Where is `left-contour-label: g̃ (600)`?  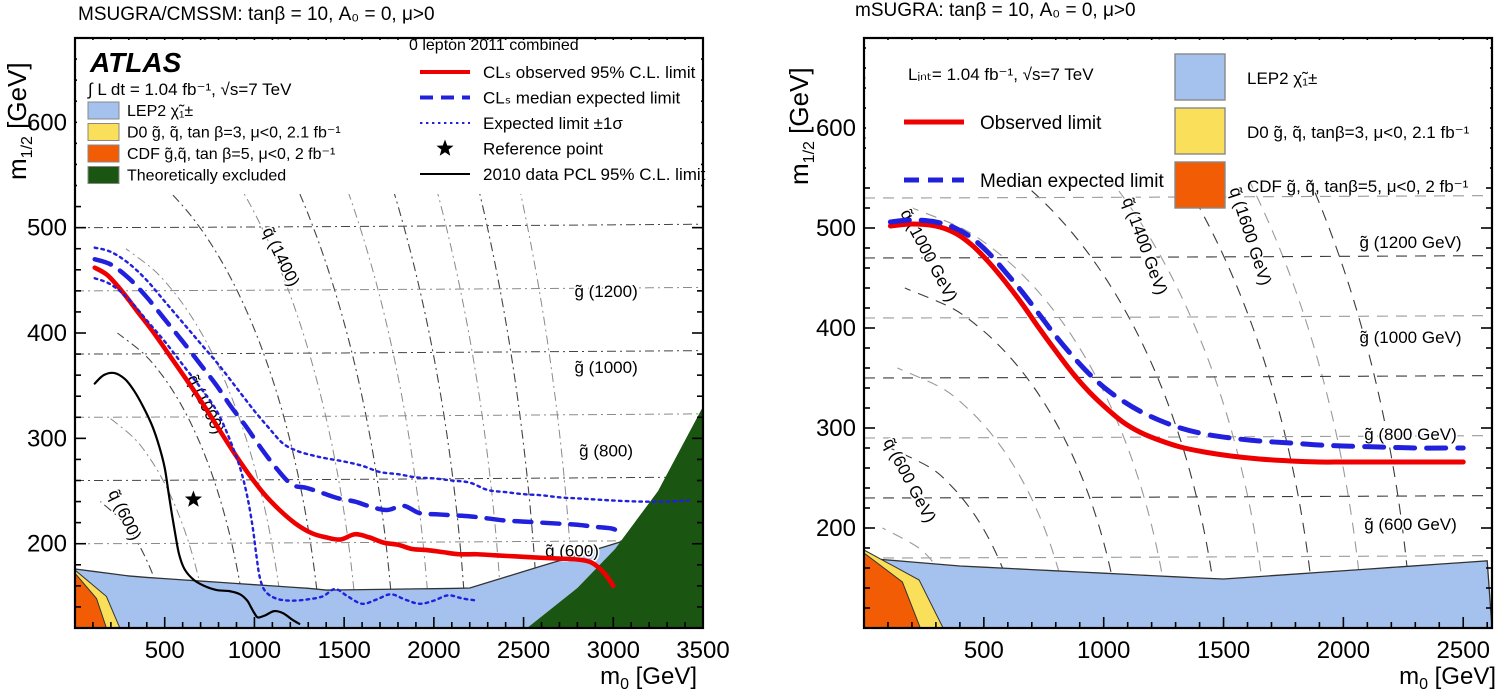
left-contour-label: g̃ (600) is located at coordinates (571, 551).